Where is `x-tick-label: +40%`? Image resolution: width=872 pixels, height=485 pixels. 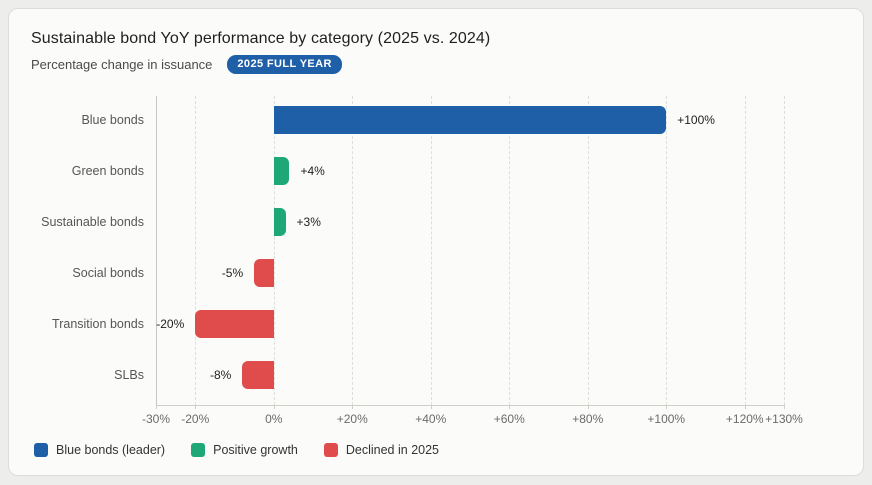
x-tick-label: +40% is located at coordinates (431, 419).